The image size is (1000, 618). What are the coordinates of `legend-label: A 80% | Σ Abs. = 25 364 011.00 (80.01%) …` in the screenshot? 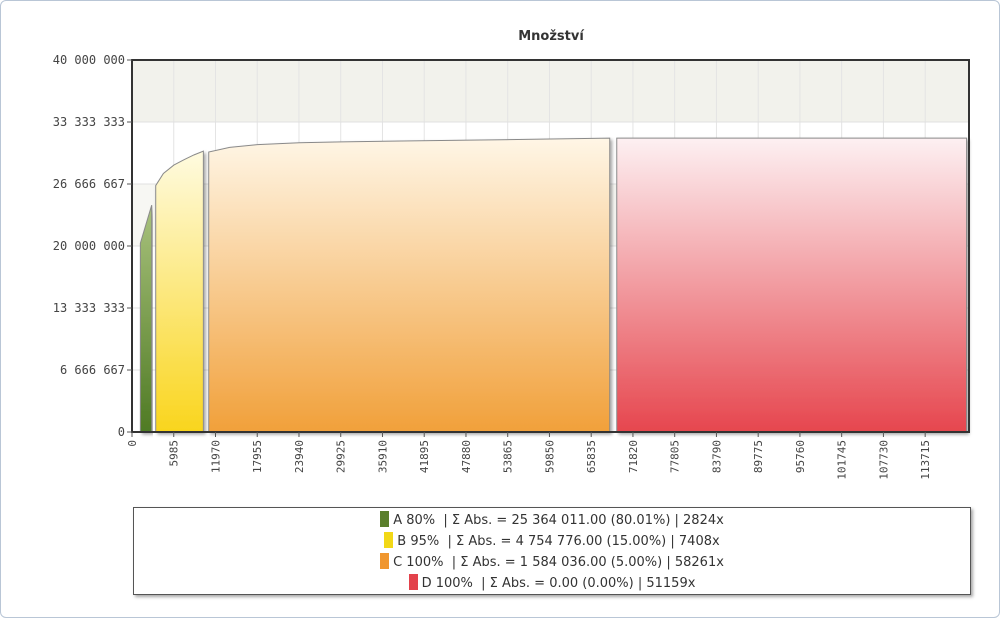 It's located at (558, 520).